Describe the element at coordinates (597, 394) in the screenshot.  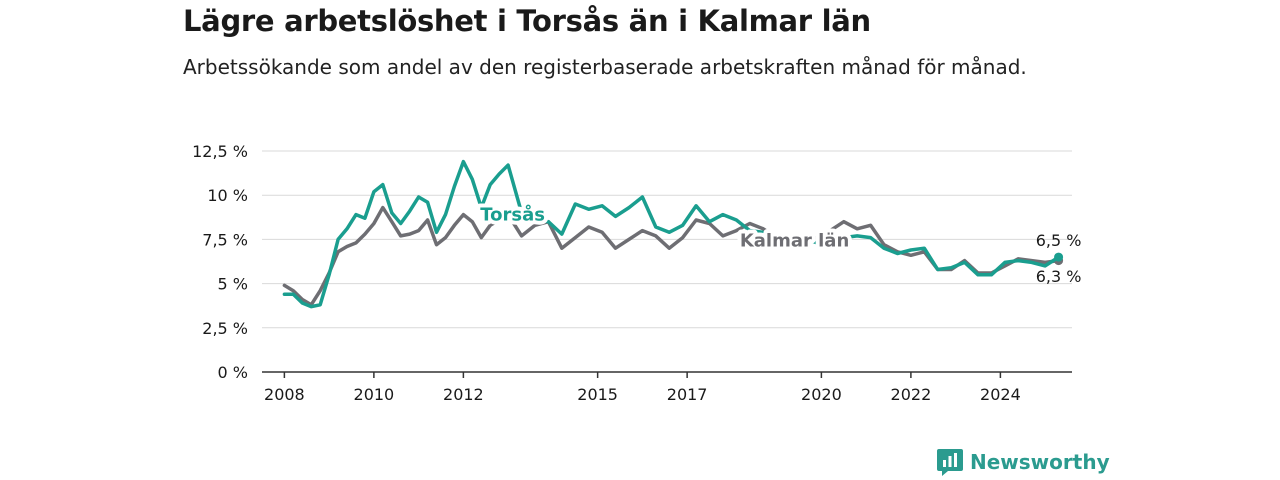
I see `x-tick-label: 2015` at that location.